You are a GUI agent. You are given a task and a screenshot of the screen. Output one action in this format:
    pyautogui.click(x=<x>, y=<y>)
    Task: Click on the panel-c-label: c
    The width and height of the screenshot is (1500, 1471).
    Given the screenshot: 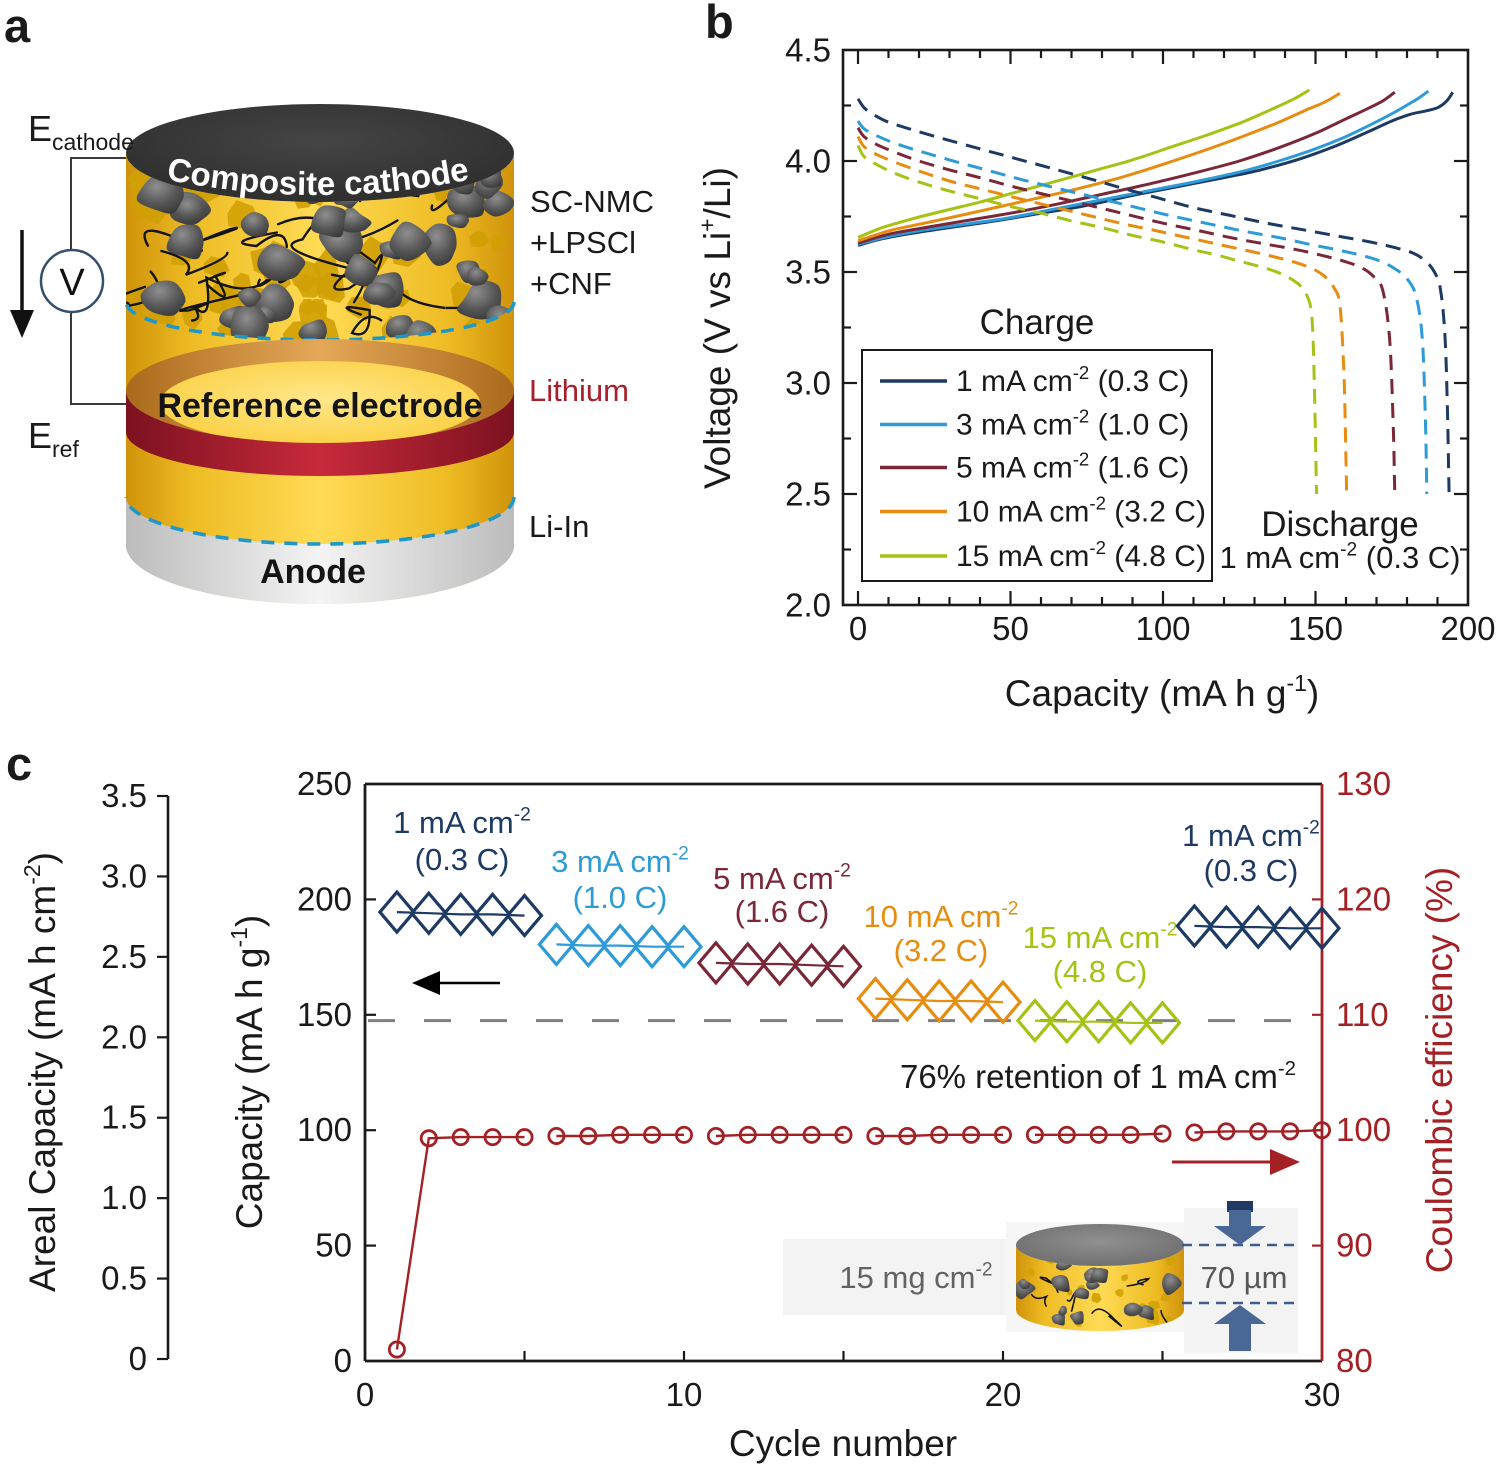 What is the action you would take?
    pyautogui.click(x=19, y=763)
    